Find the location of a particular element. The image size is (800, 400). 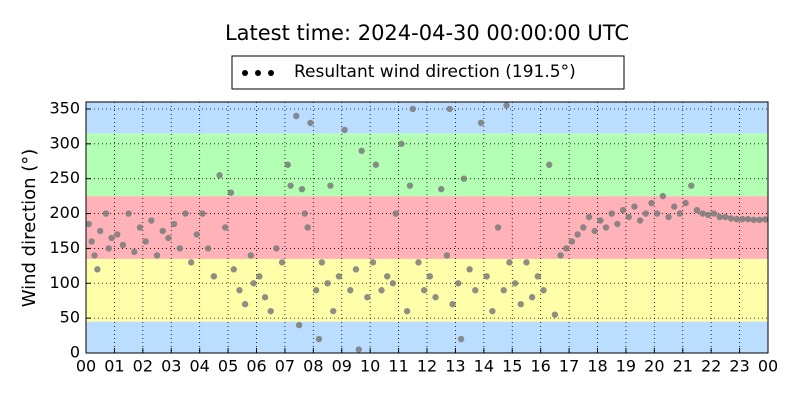

x-tick-label: 08 is located at coordinates (313, 366).